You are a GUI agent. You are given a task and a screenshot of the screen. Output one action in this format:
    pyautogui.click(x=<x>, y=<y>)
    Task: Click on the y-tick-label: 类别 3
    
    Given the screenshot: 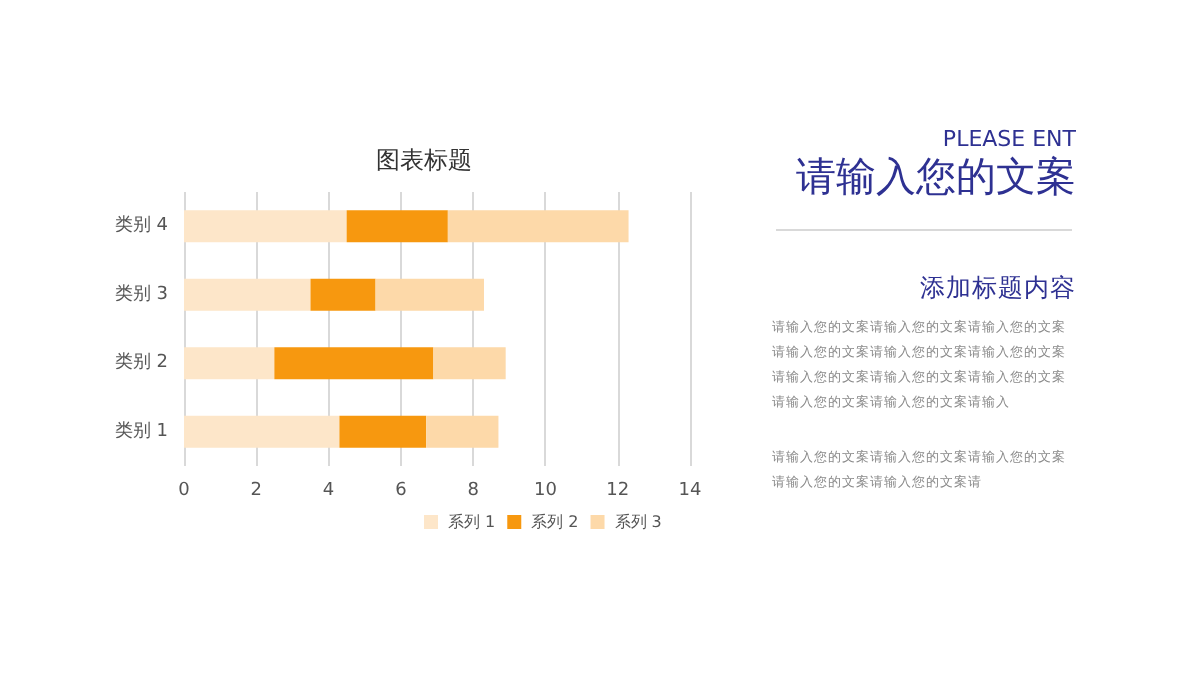 What is the action you would take?
    pyautogui.click(x=141, y=293)
    